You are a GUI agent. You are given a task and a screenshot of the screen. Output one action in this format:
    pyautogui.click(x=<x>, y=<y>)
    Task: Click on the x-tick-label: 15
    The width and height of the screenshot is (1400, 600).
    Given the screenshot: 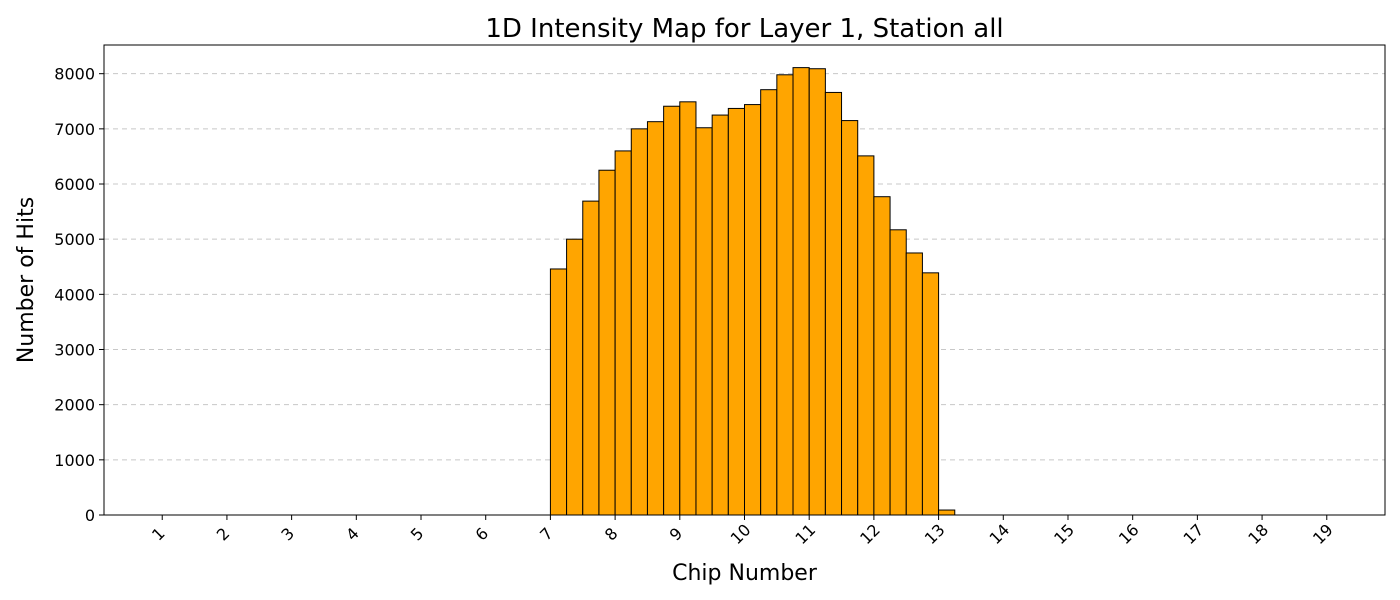 What is the action you would take?
    pyautogui.click(x=1064, y=534)
    